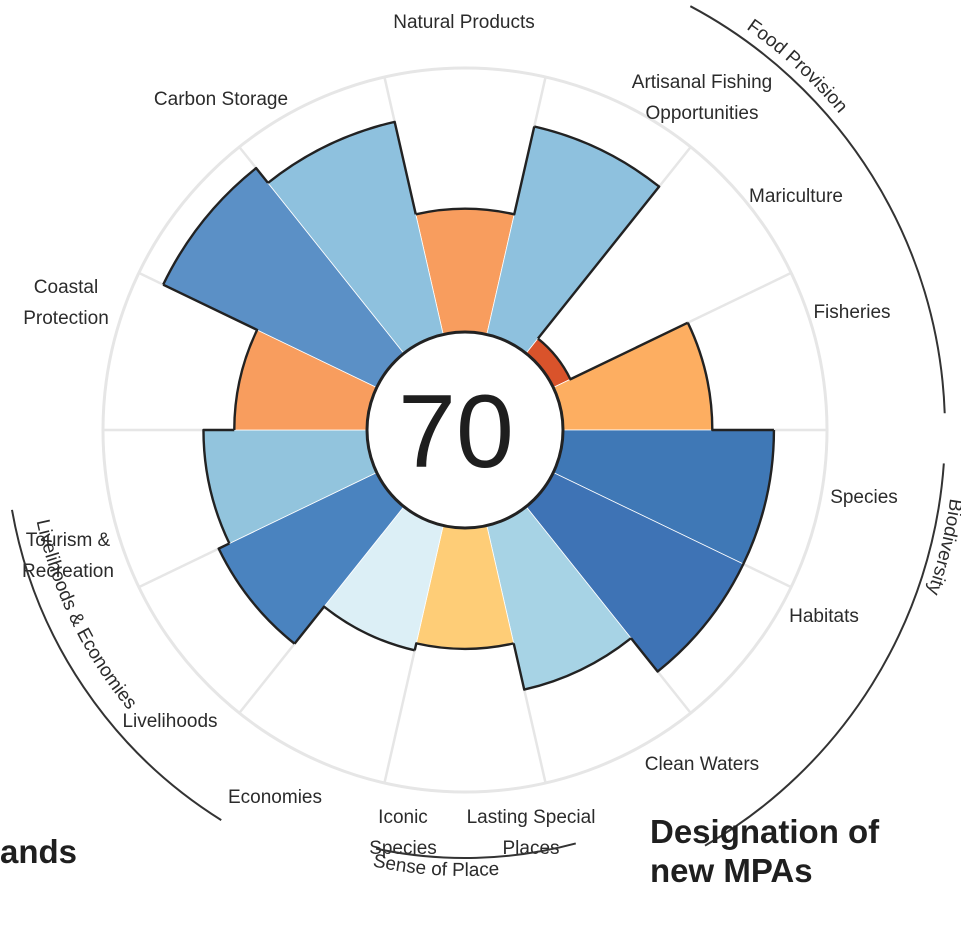 The image size is (961, 933). I want to click on label-habitats: Habitats, so click(824, 616).